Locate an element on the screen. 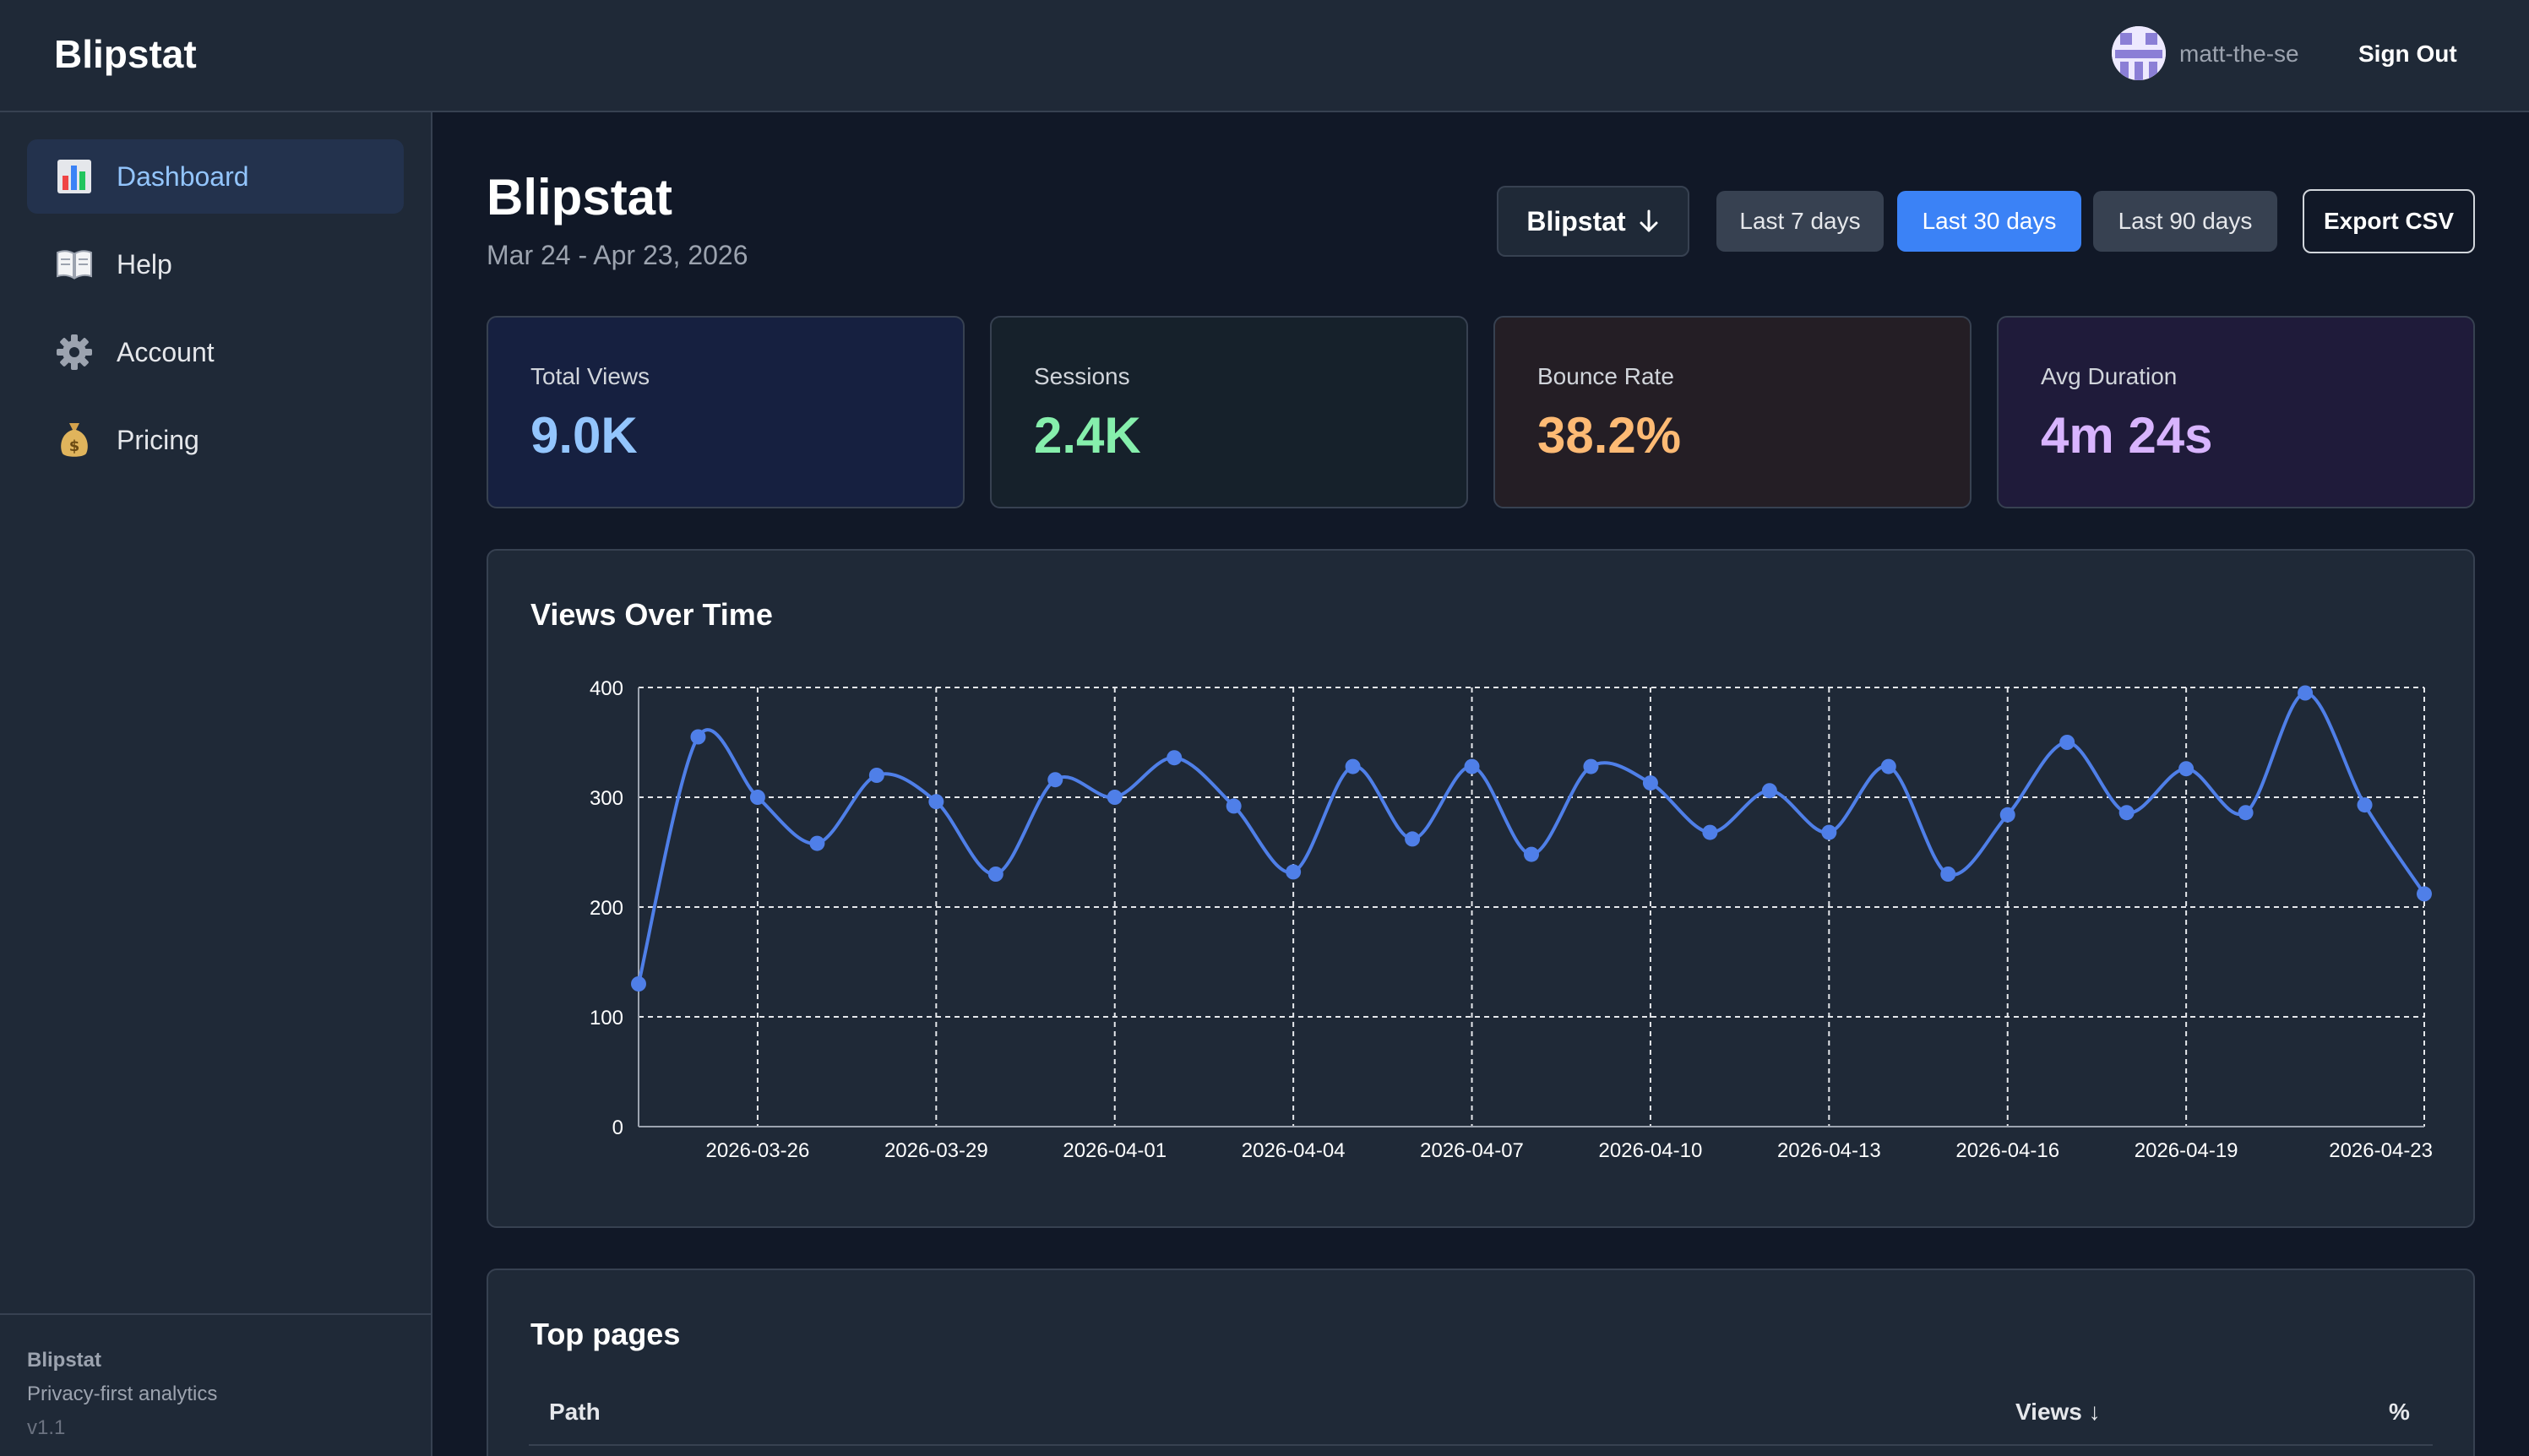 This screenshot has height=1456, width=2529. sidebar-item-label: Dashboard is located at coordinates (183, 176).